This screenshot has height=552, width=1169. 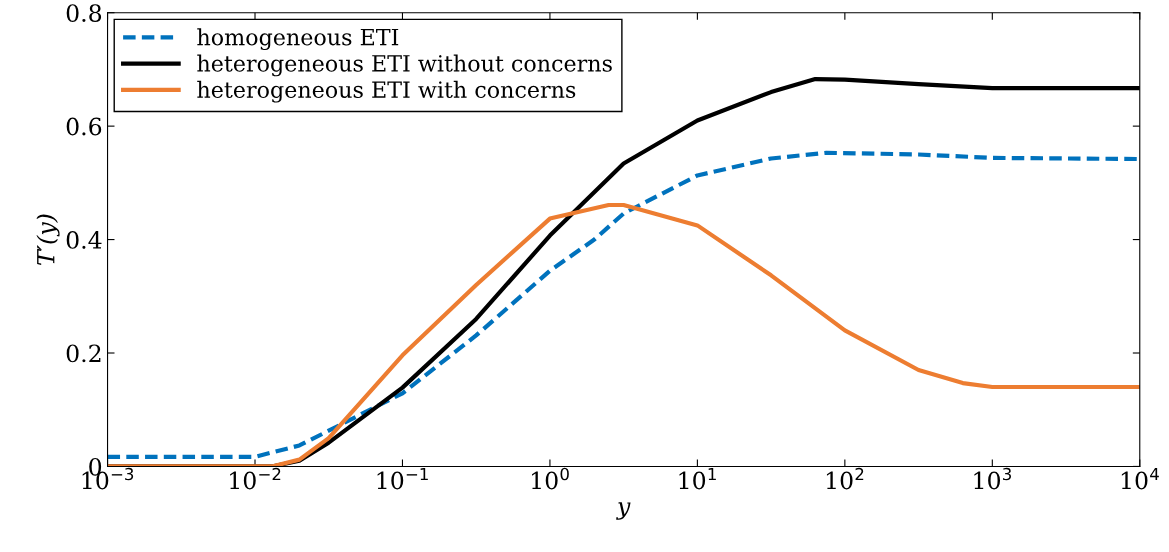 What do you see at coordinates (84, 13) in the screenshot?
I see `y-tick-label: 0.8` at bounding box center [84, 13].